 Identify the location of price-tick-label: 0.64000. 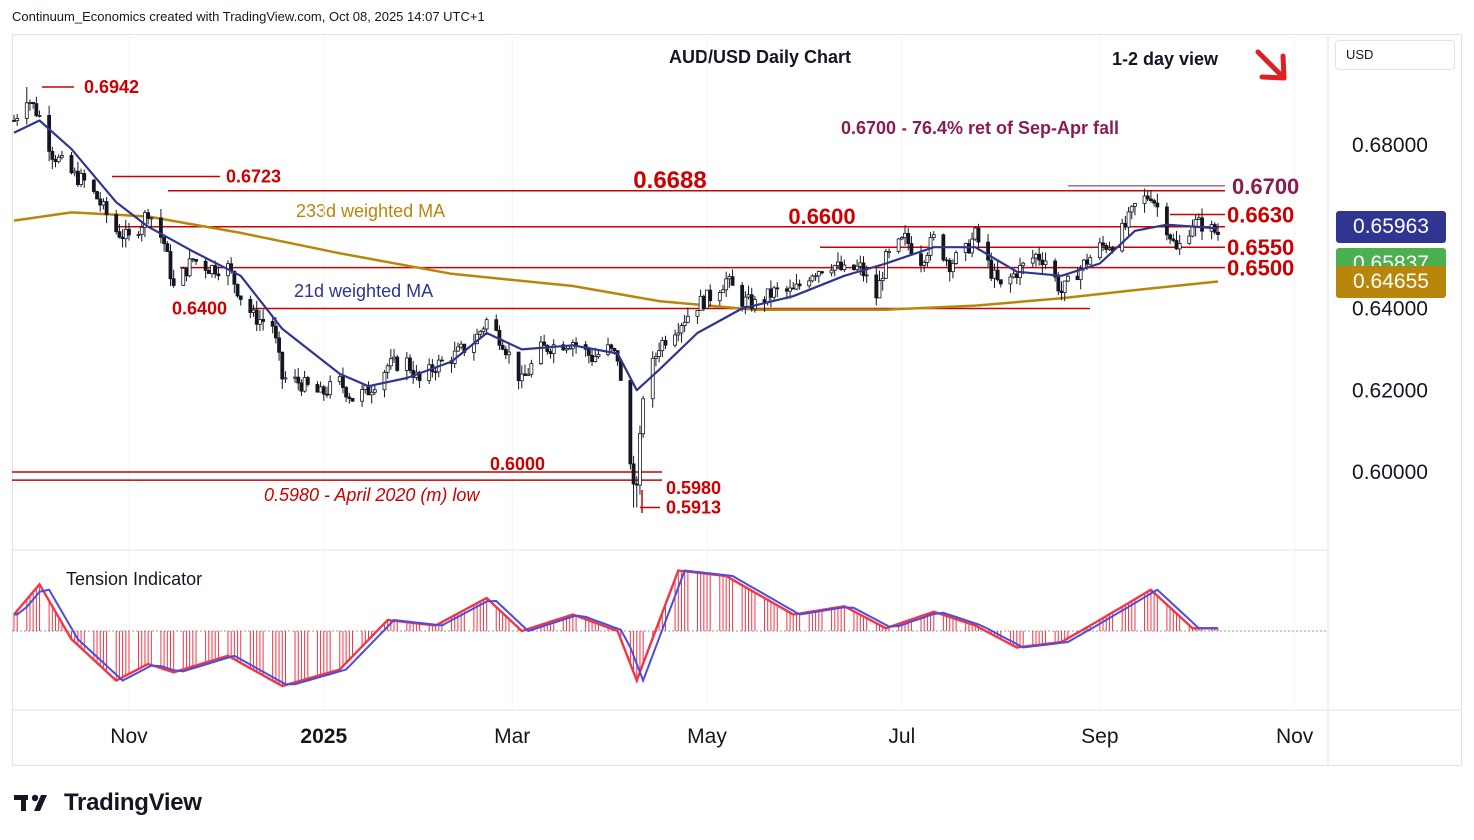
(1390, 309).